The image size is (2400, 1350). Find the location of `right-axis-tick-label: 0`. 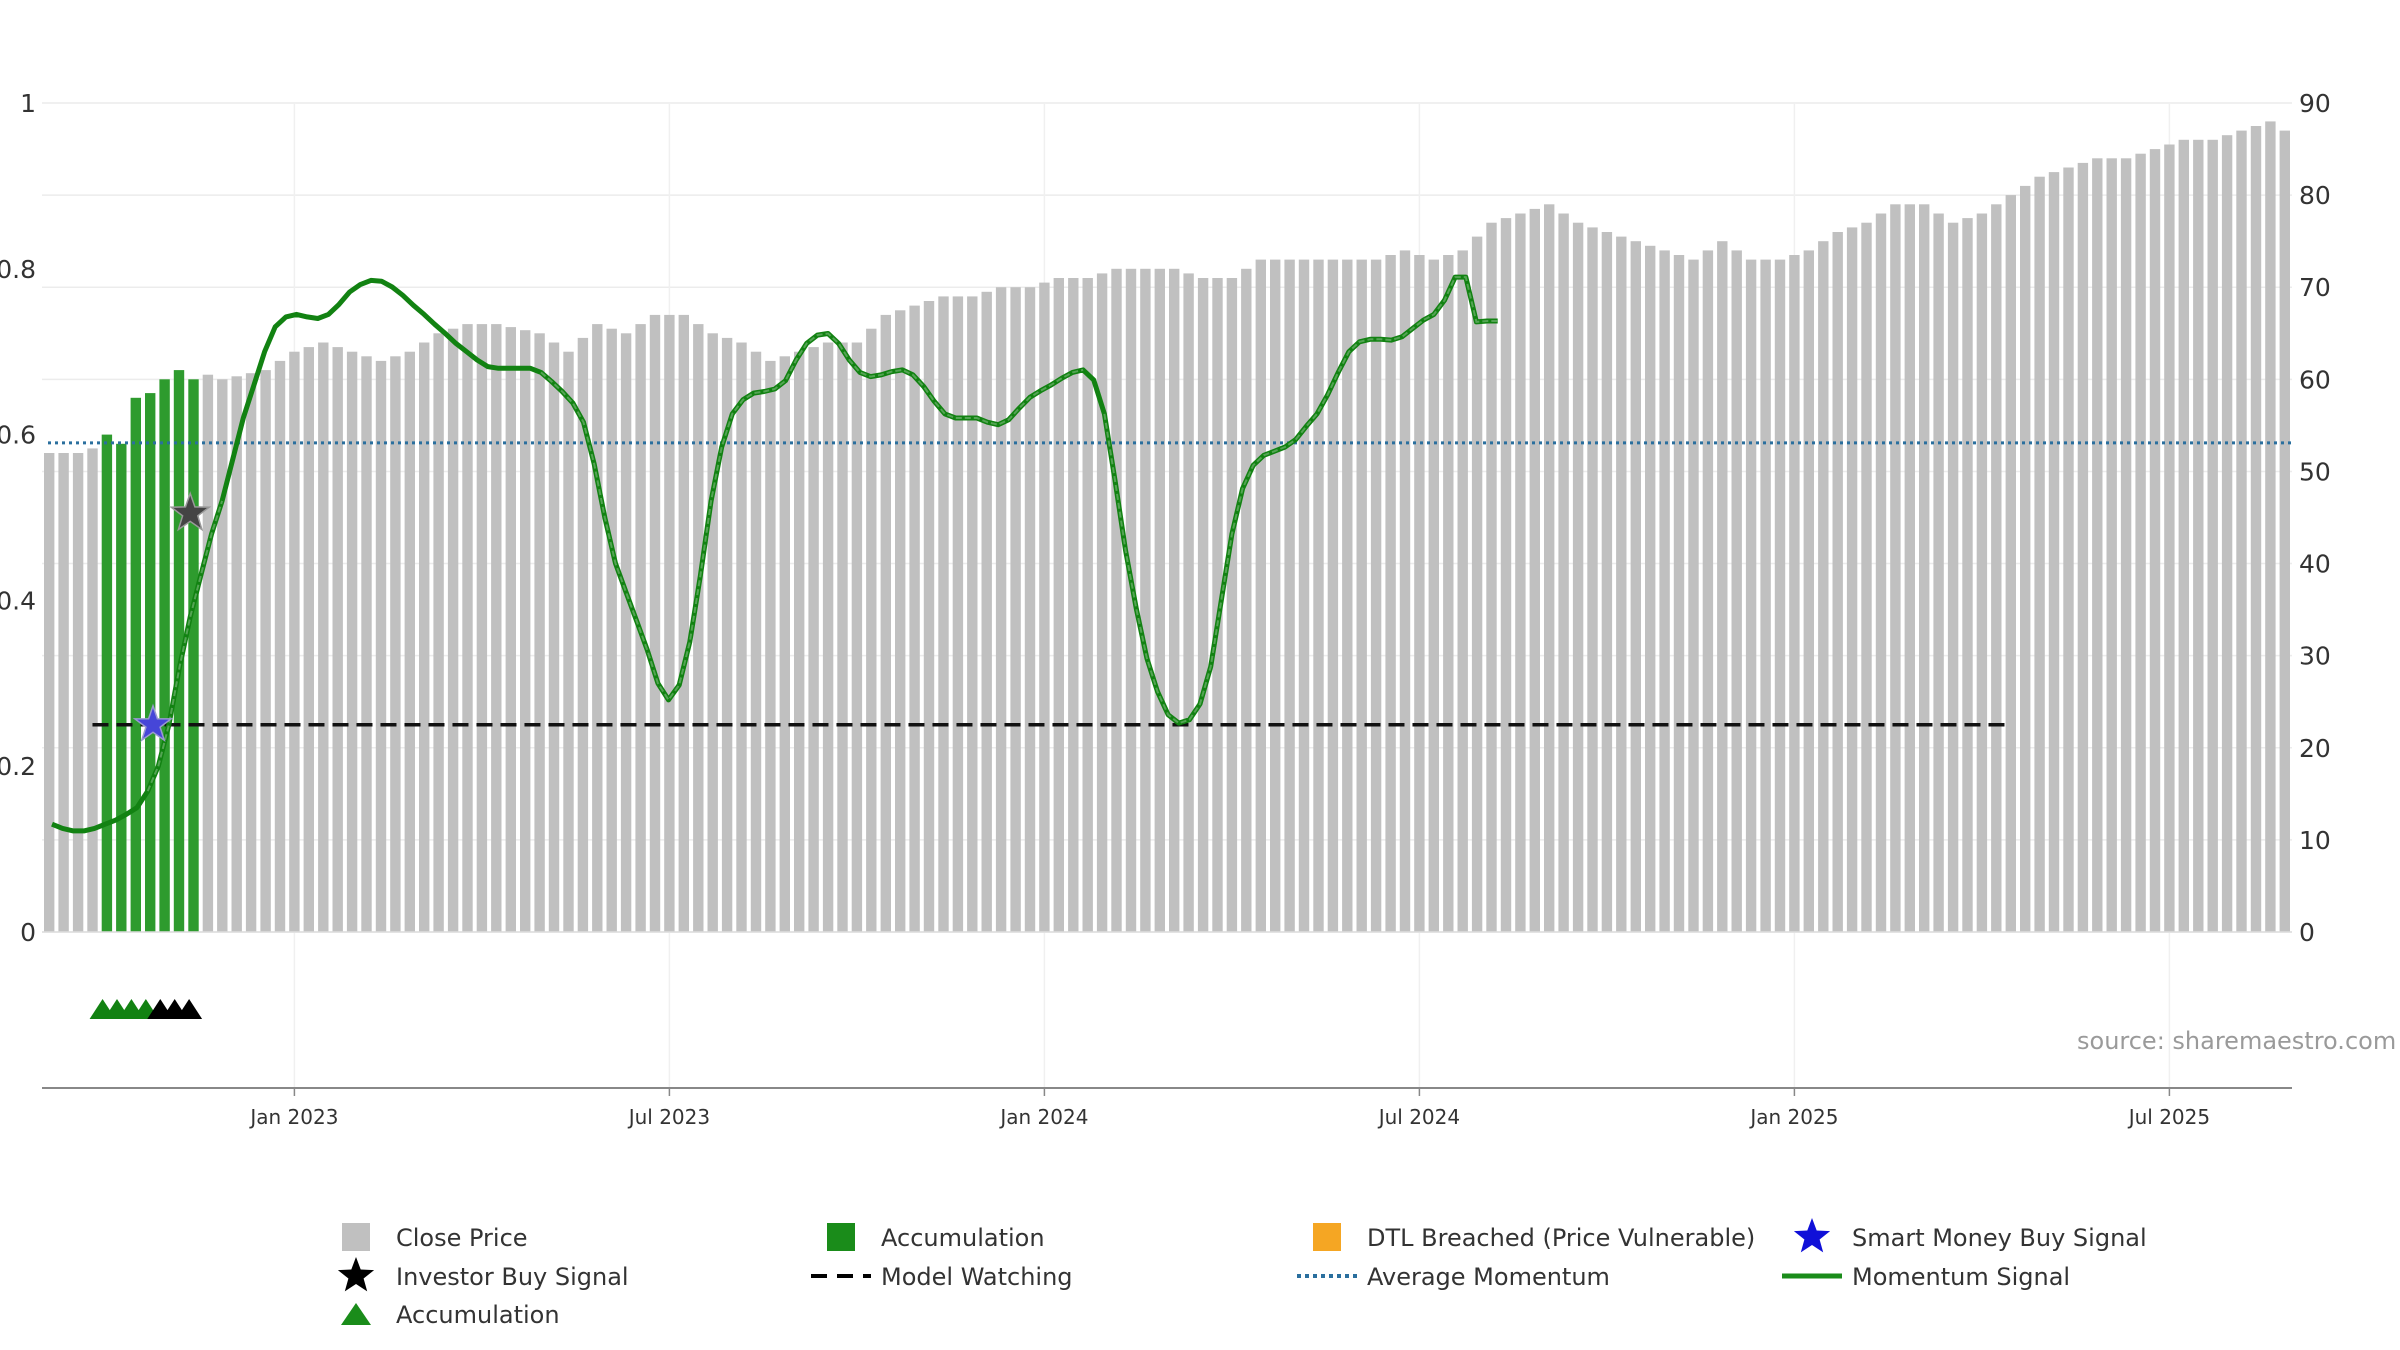

right-axis-tick-label: 0 is located at coordinates (2307, 932).